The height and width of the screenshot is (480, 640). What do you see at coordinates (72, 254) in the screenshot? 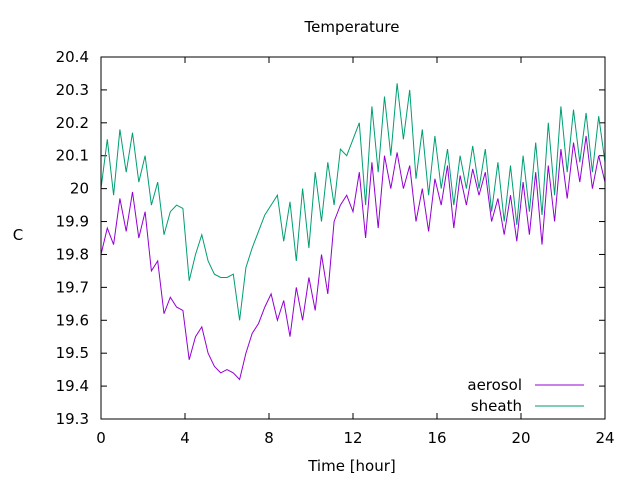
I see `y-tick-label: 19.8` at bounding box center [72, 254].